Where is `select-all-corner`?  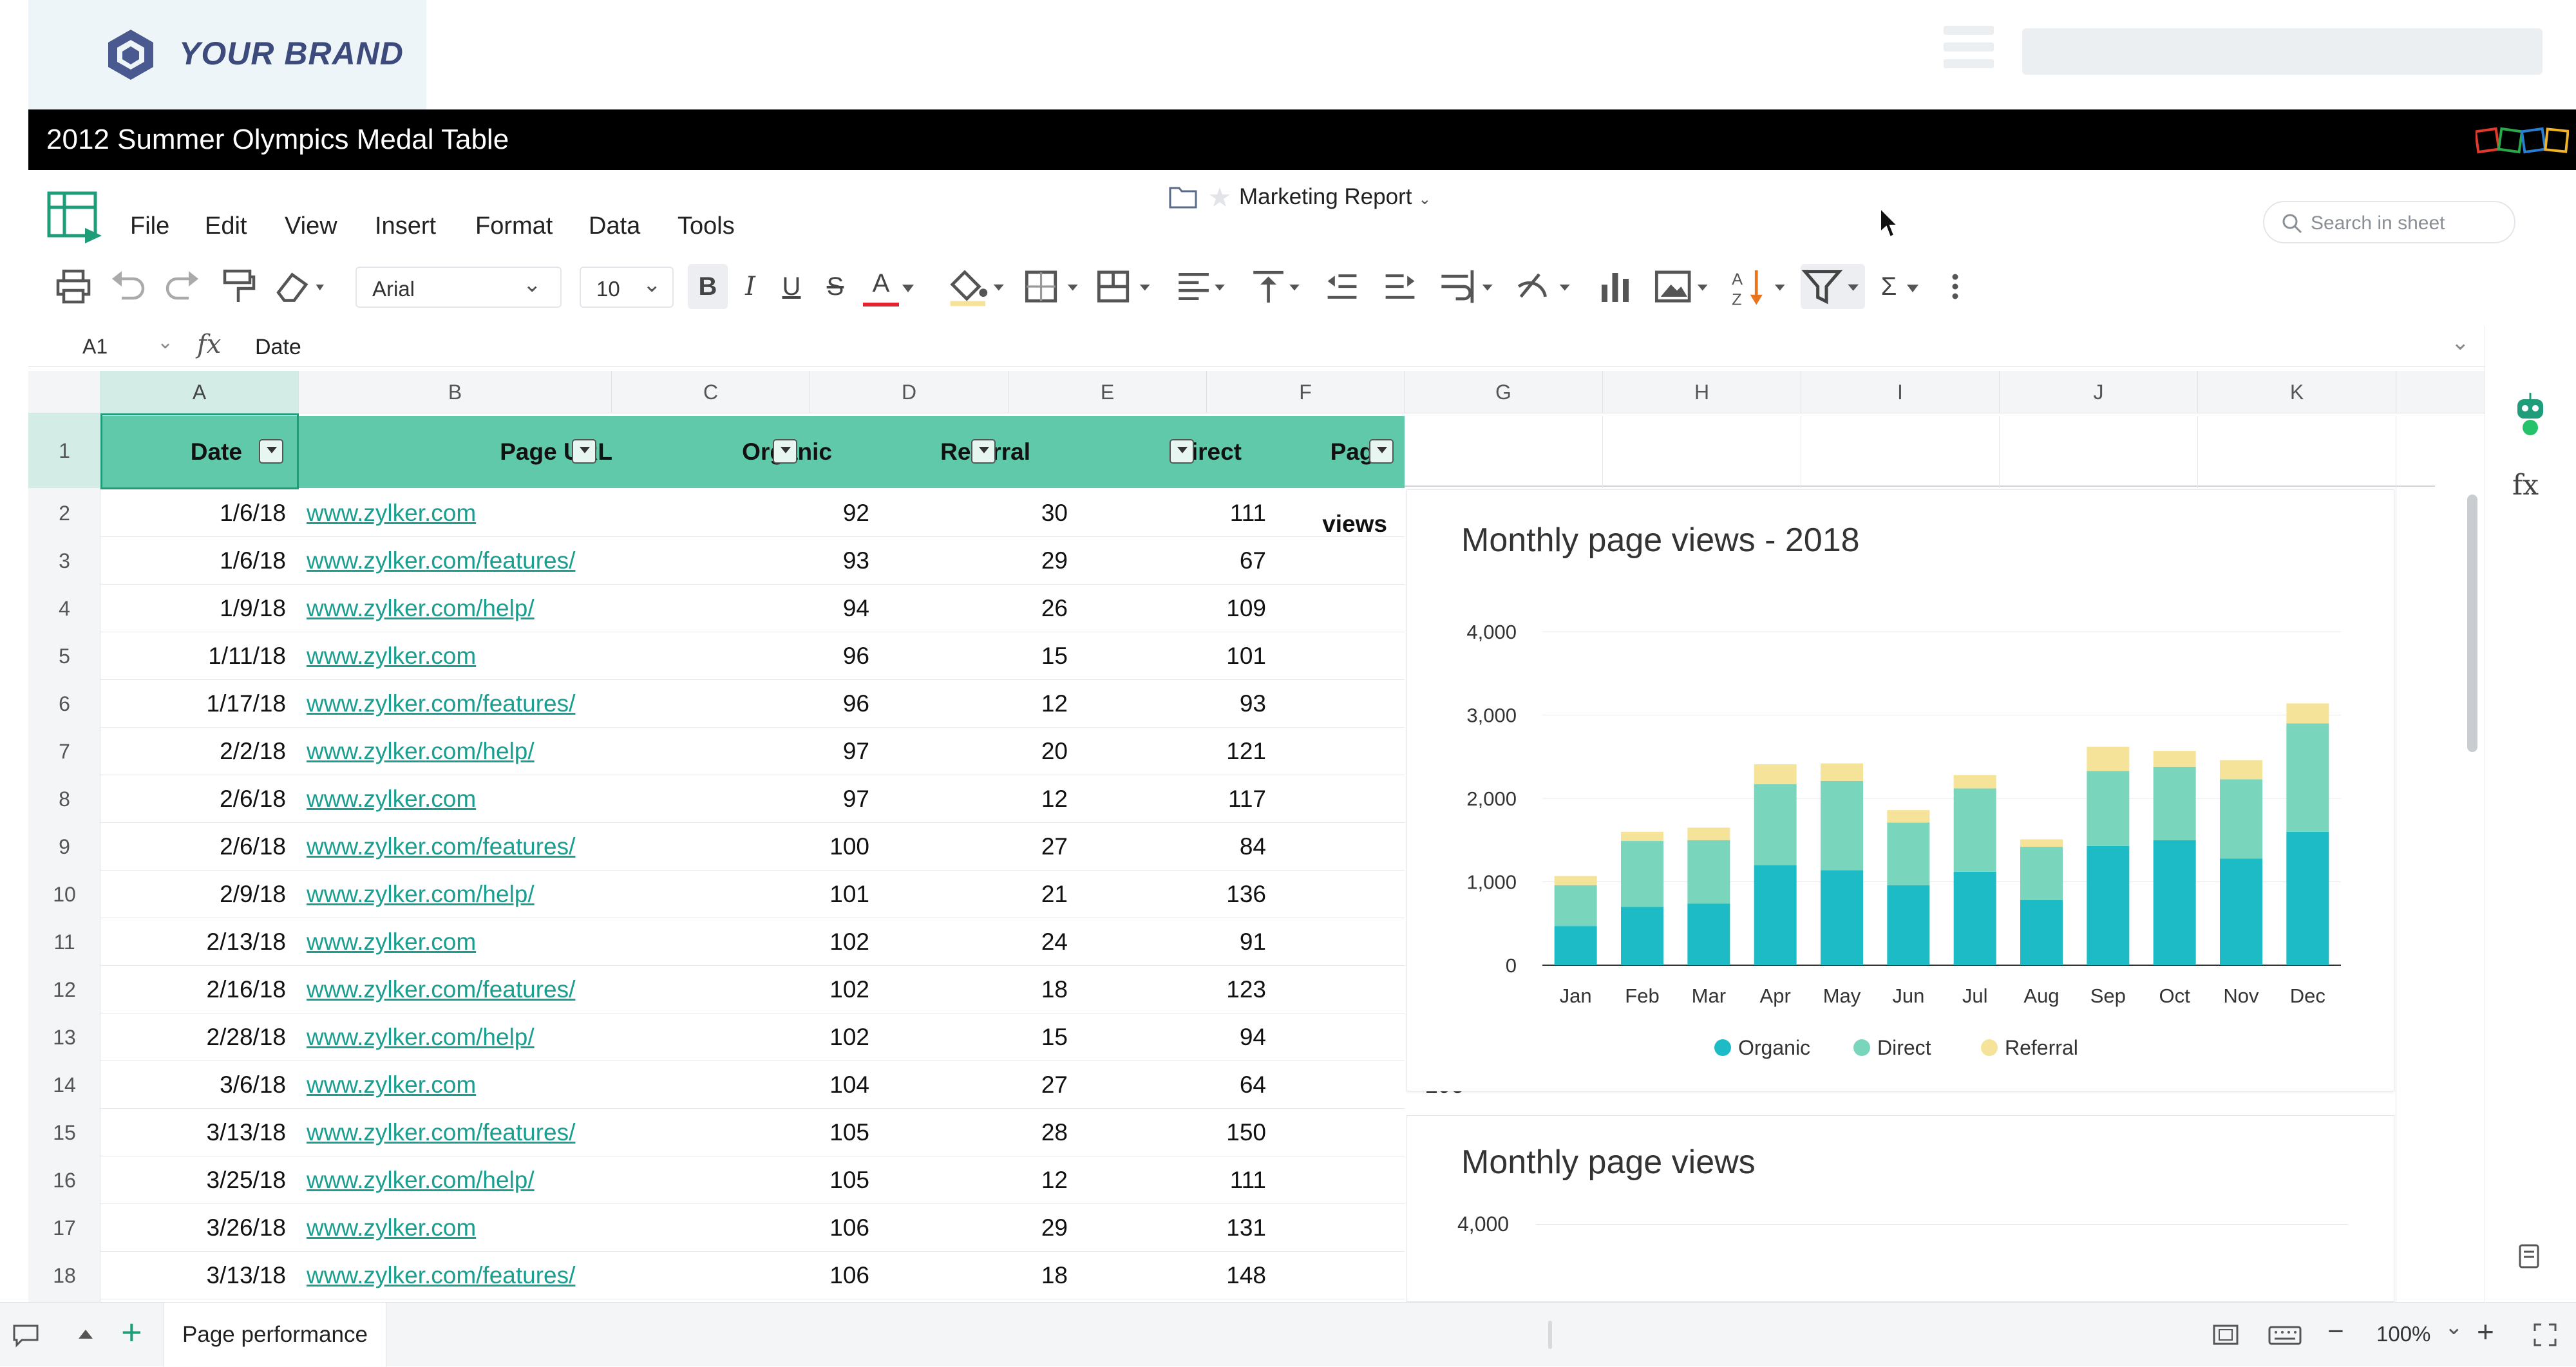 select-all-corner is located at coordinates (64, 392).